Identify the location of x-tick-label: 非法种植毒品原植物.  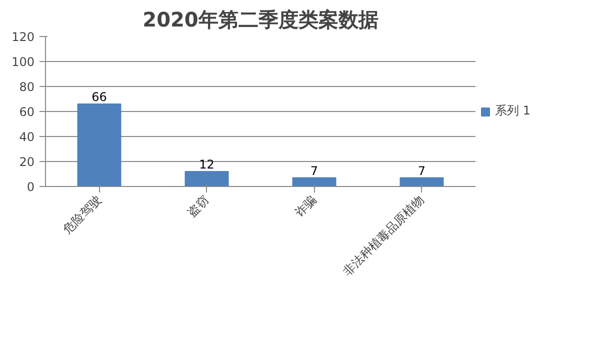
(383, 235).